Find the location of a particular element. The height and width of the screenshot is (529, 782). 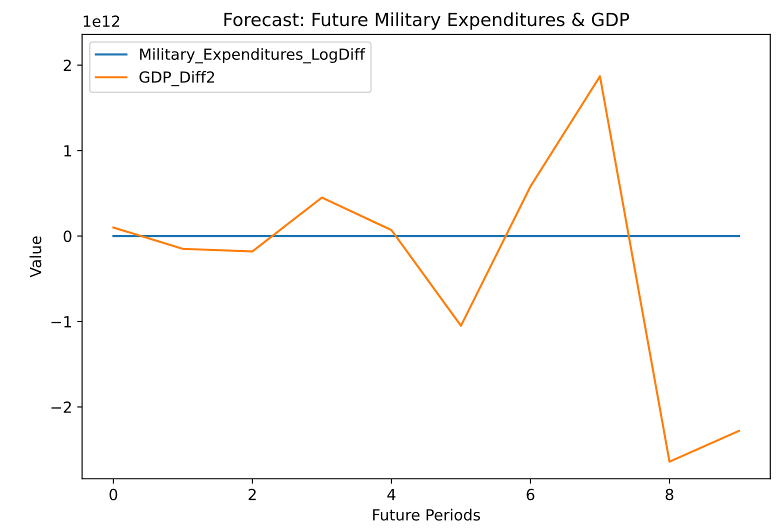

y-tick-label: 1 is located at coordinates (67, 150).